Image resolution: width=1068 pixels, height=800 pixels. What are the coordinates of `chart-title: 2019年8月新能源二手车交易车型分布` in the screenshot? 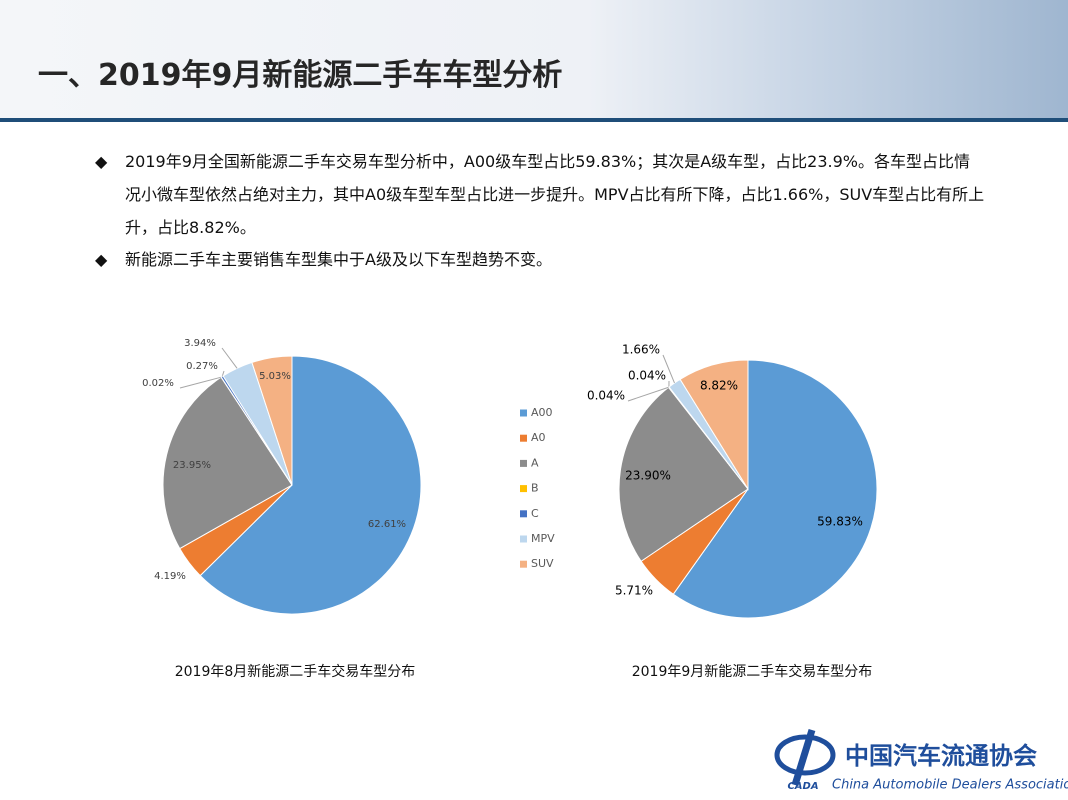 It's located at (295, 671).